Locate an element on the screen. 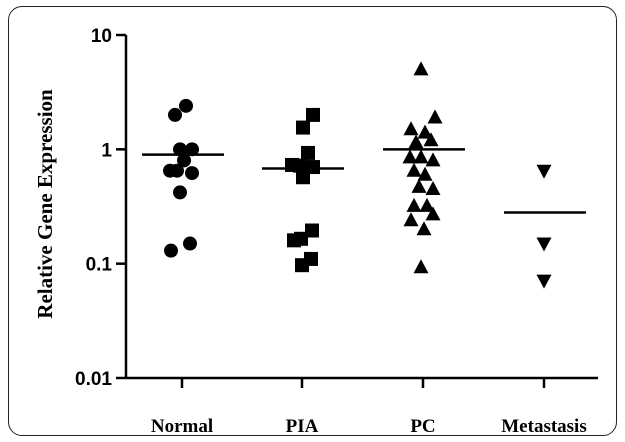 The height and width of the screenshot is (442, 625). y-tick-label-2: 0.1 is located at coordinates (99, 265).